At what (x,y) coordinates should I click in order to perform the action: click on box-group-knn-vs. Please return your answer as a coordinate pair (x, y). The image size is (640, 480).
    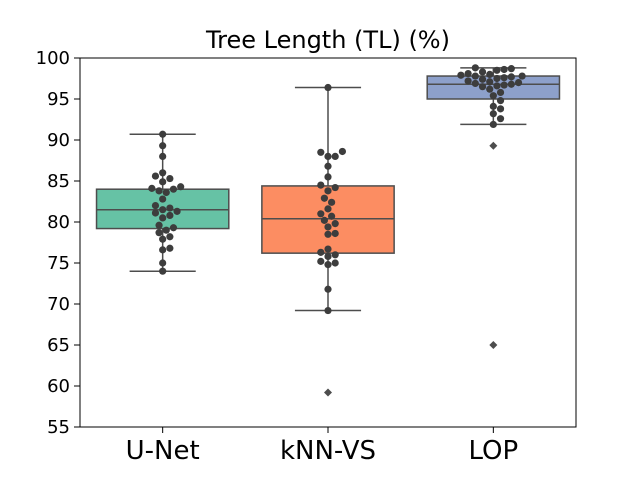
    Looking at the image, I should click on (328, 240).